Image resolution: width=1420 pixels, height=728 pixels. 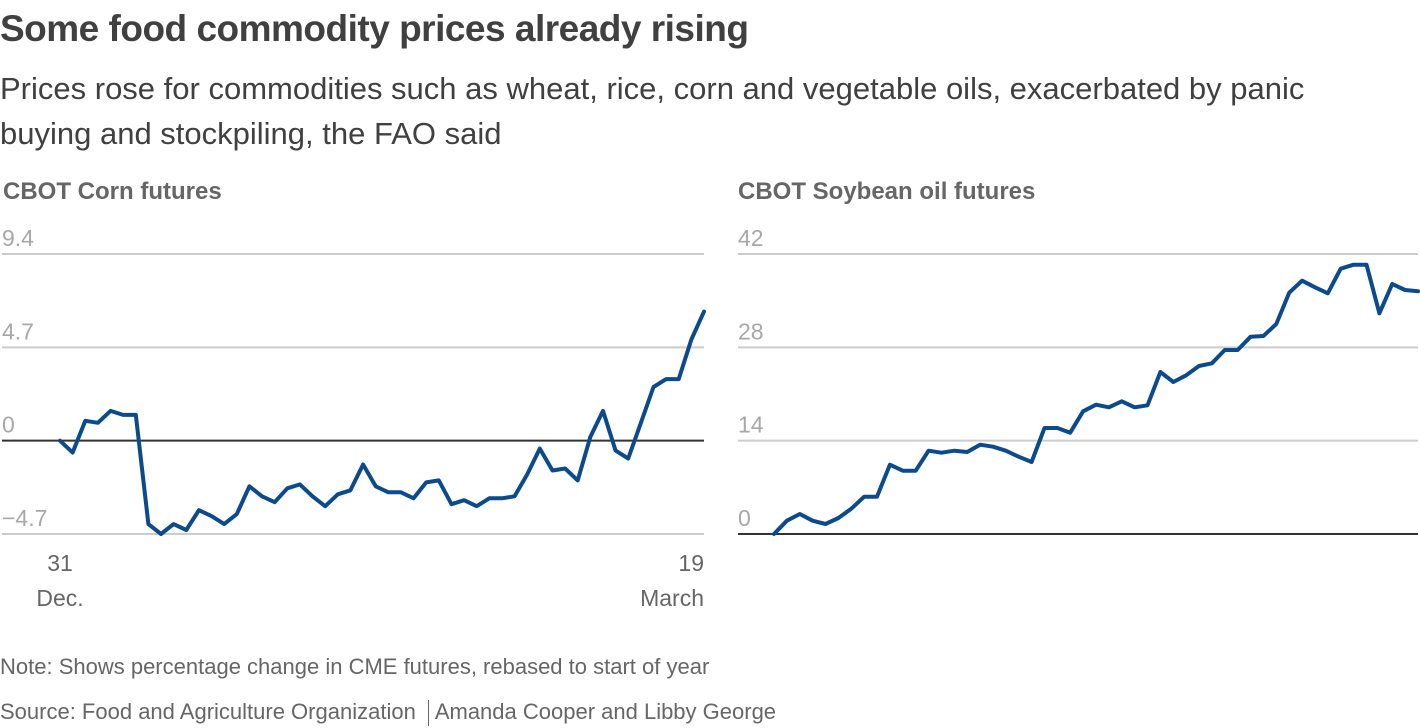 I want to click on series-line-corn, so click(x=382, y=422).